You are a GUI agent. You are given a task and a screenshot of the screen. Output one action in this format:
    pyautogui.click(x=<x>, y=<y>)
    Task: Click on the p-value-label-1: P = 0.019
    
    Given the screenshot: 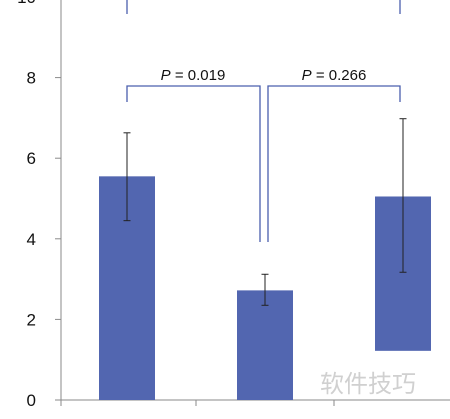 What is the action you would take?
    pyautogui.click(x=193, y=75)
    